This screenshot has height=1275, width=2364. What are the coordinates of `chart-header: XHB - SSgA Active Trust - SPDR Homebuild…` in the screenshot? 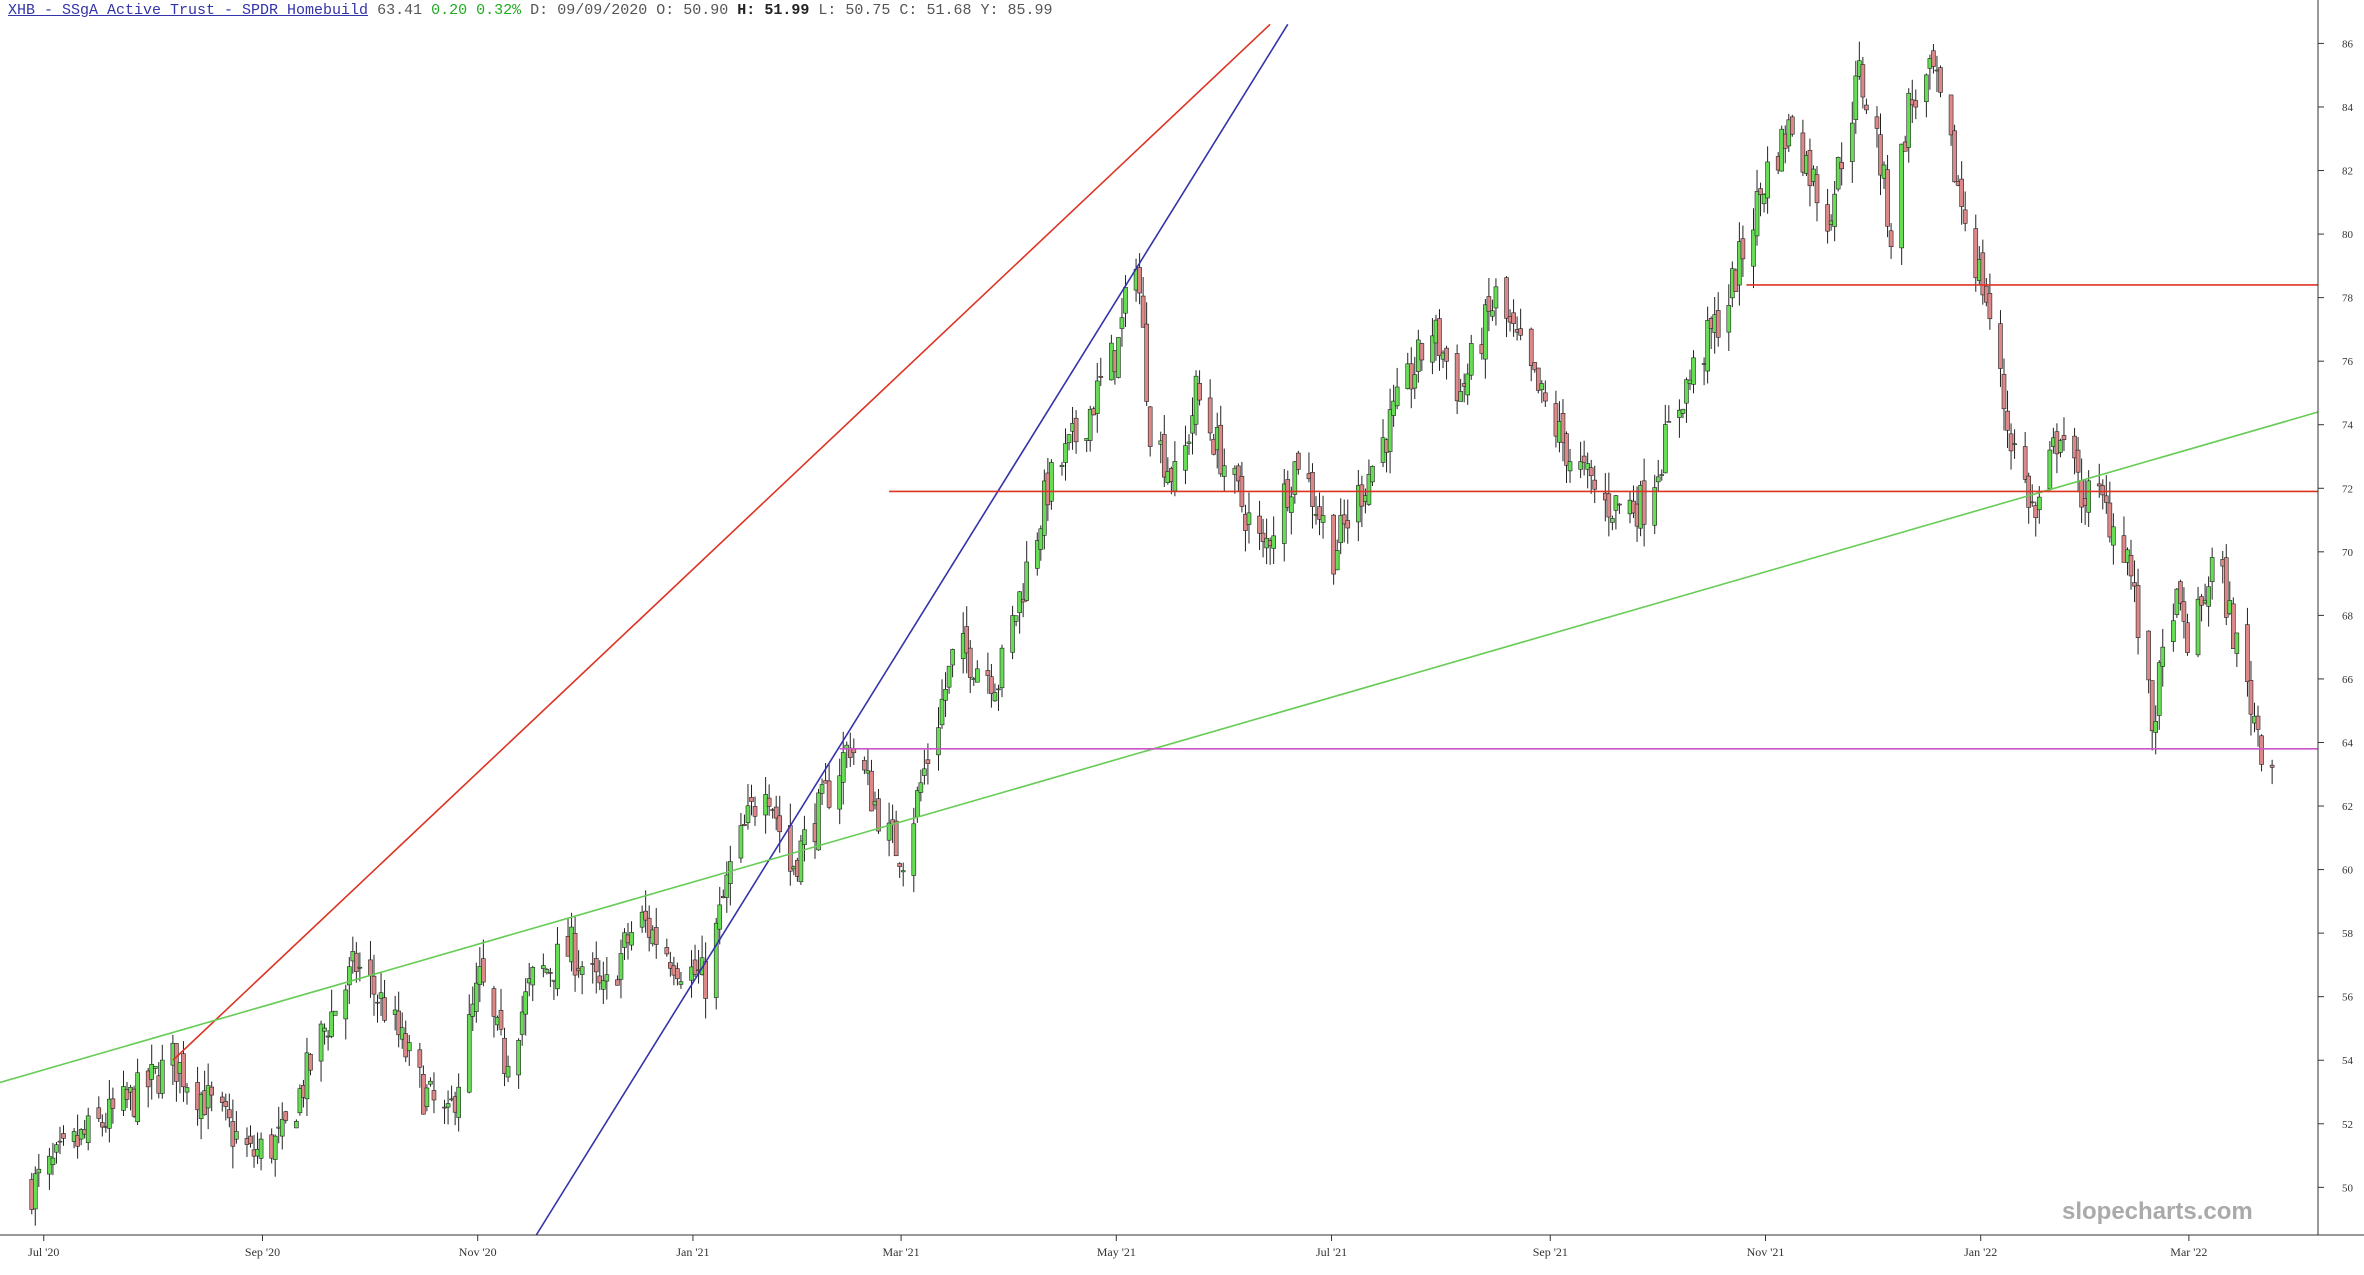 It's located at (530, 10).